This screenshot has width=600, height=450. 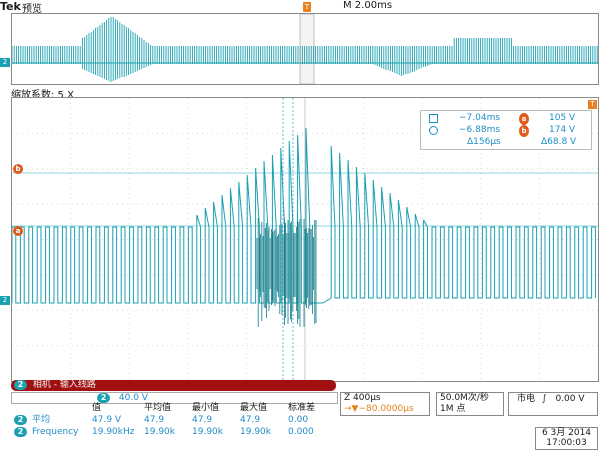 I want to click on zoom-offset: →▼−80.0000μs, so click(x=385, y=409).